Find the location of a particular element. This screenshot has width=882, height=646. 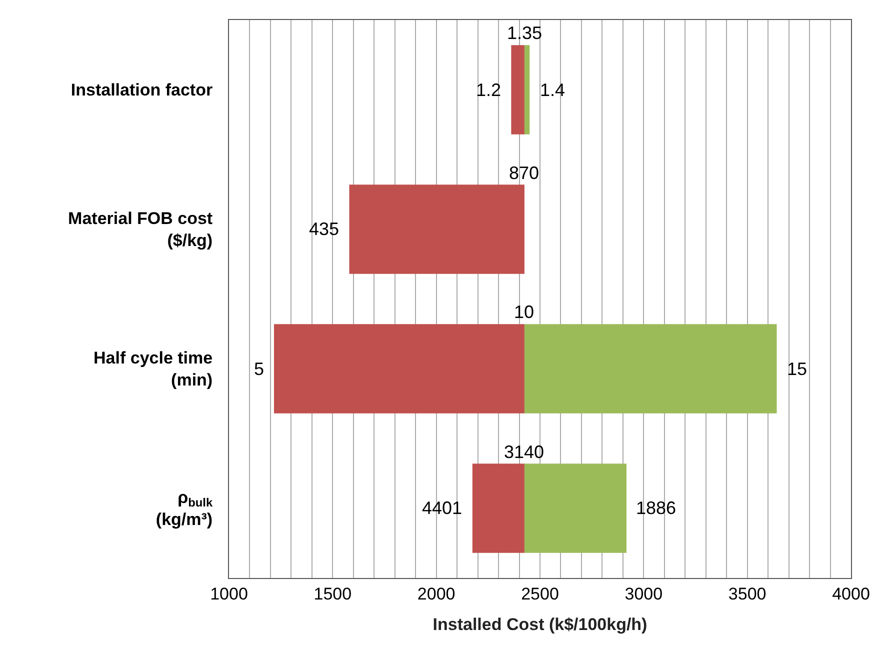

x-axis-title: Installed Cost (k$/100kg/h) is located at coordinates (540, 624).